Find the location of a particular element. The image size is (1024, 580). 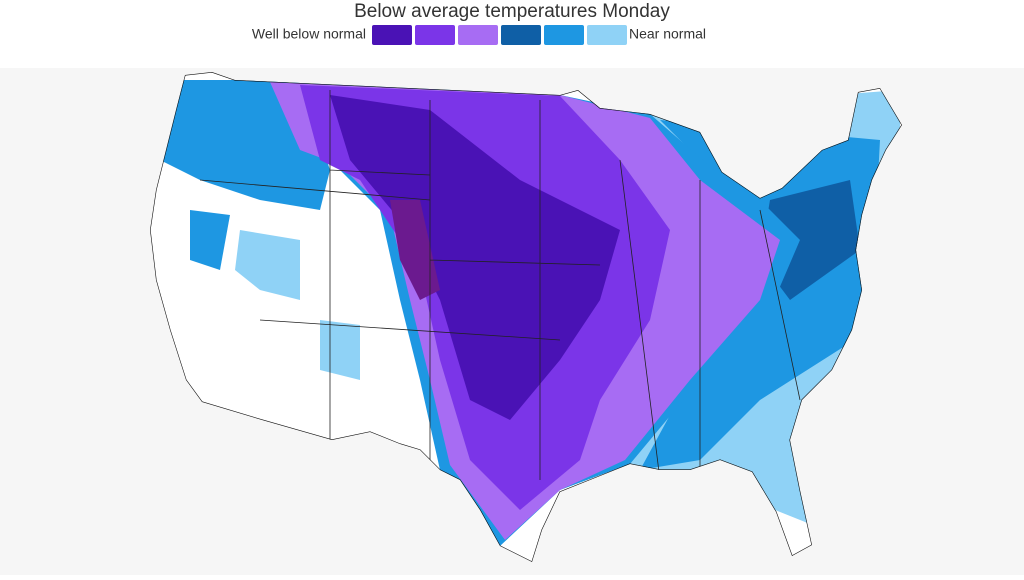

legend-high-label: Near normal is located at coordinates (667, 34).